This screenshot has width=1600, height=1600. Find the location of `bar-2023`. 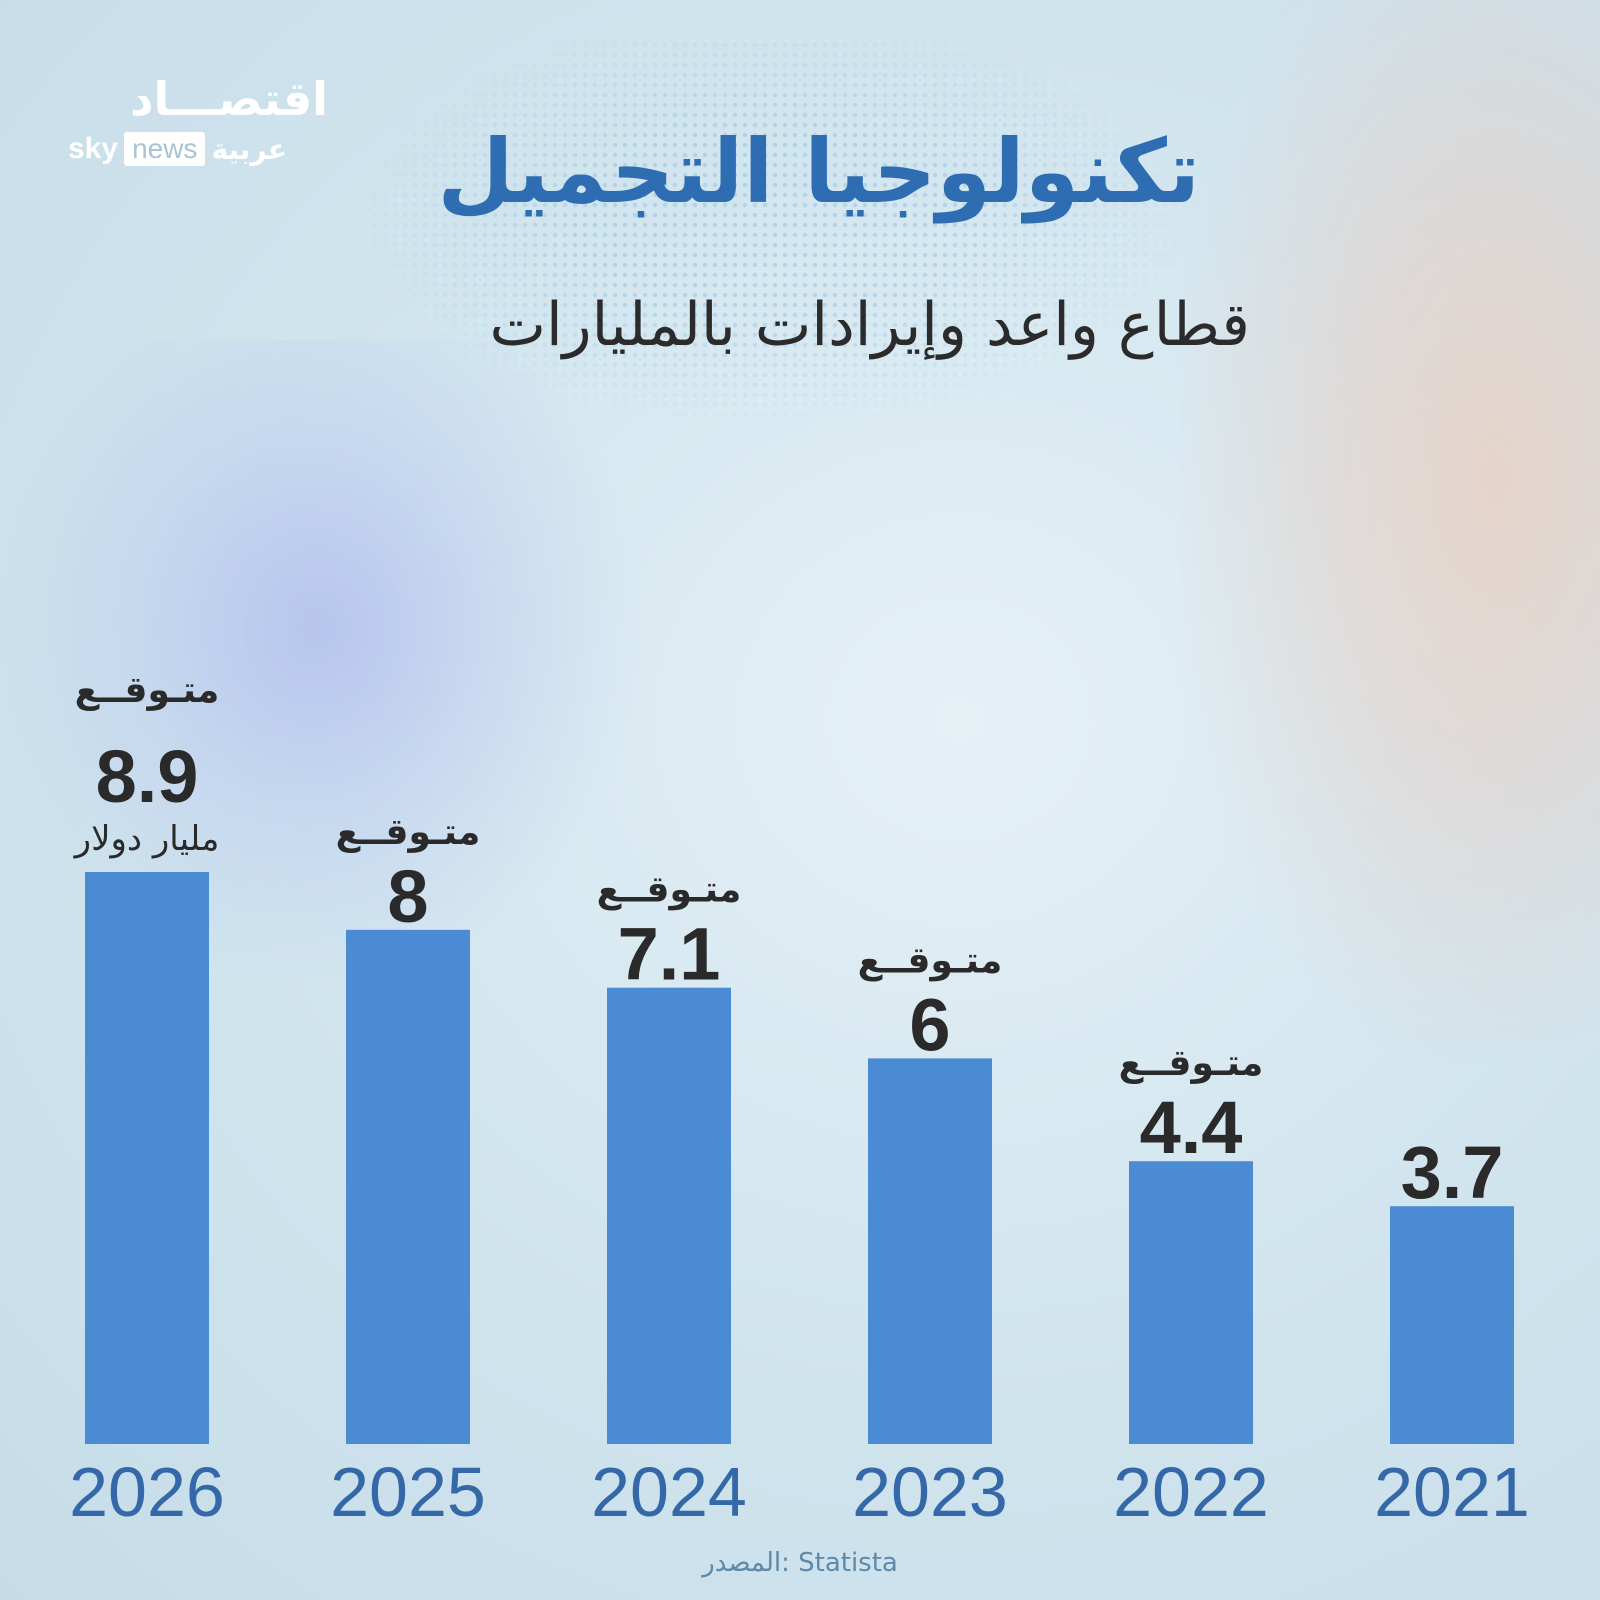

bar-2023 is located at coordinates (930, 1251).